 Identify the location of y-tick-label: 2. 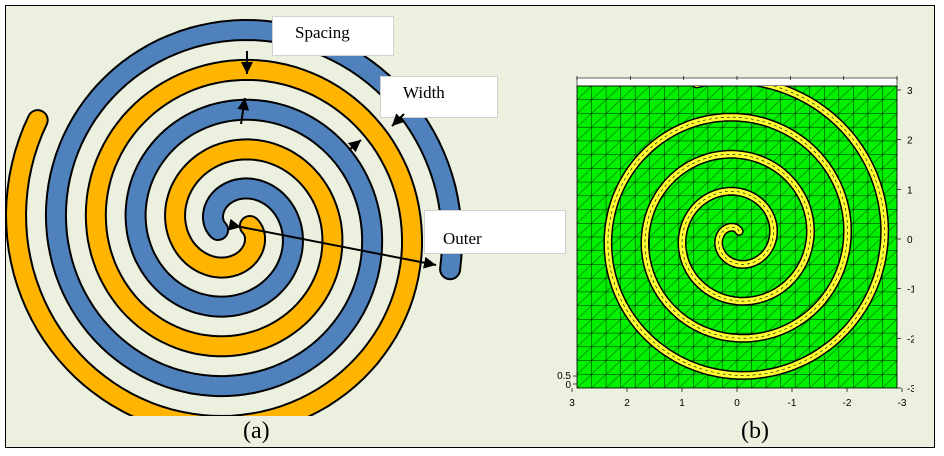
(910, 141).